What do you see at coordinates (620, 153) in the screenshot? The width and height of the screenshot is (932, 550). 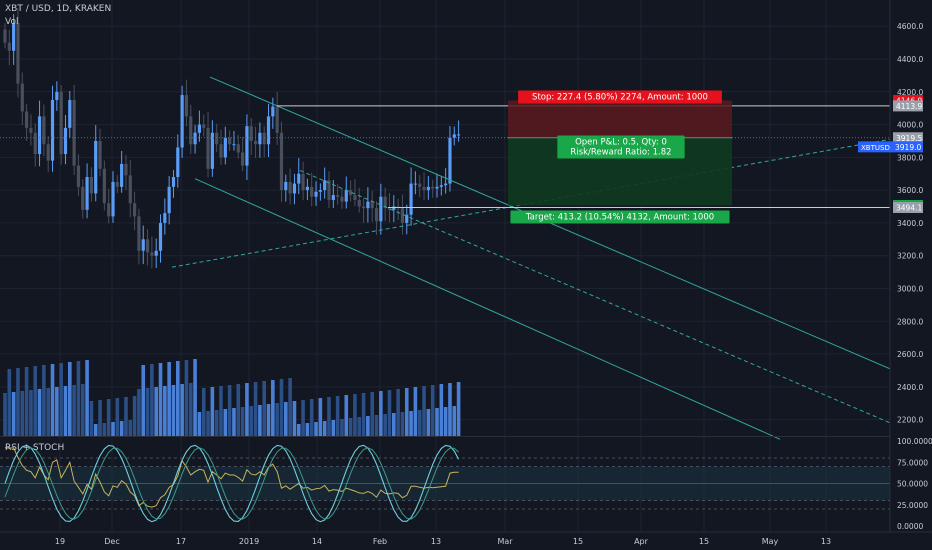 I see `pnl-label-text: Risk/Reward Ratio: 1.82` at bounding box center [620, 153].